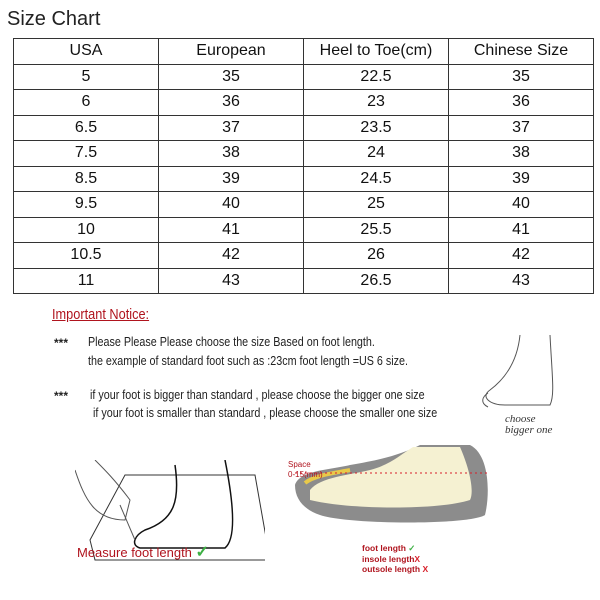 Image resolution: width=600 pixels, height=600 pixels. I want to click on table-cell: 6, so click(86, 102).